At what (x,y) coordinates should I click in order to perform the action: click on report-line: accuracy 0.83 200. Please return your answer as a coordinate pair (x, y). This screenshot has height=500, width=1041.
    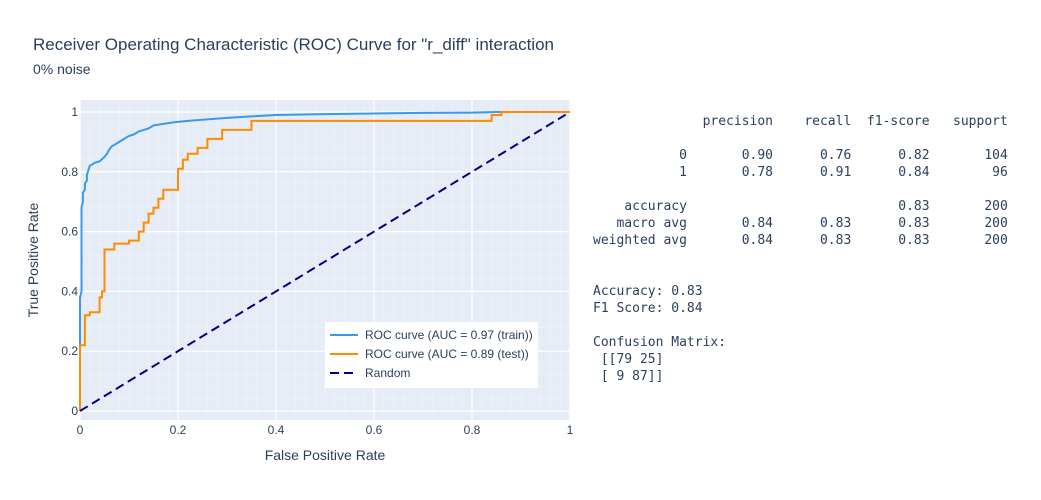
    Looking at the image, I should click on (800, 206).